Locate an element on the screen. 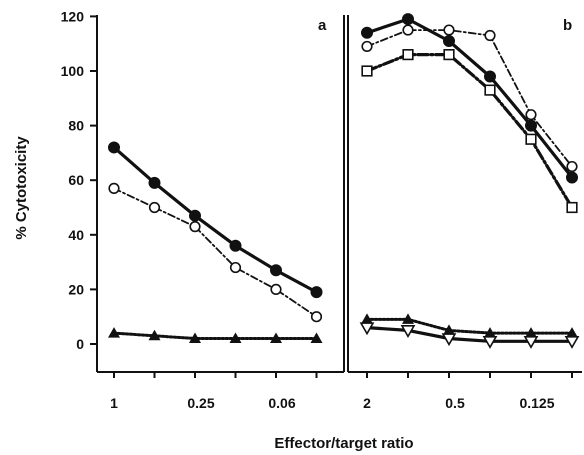 The height and width of the screenshot is (455, 584). y-tick-label: 20 is located at coordinates (76, 289).